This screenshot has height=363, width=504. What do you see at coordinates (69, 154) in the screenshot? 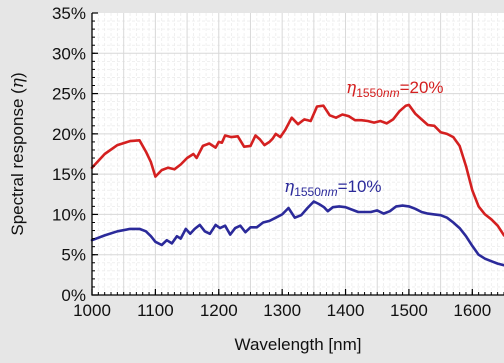
I see `y-tick-labels: 0% 5% 10% 15% 20% 25% 30% 35%` at bounding box center [69, 154].